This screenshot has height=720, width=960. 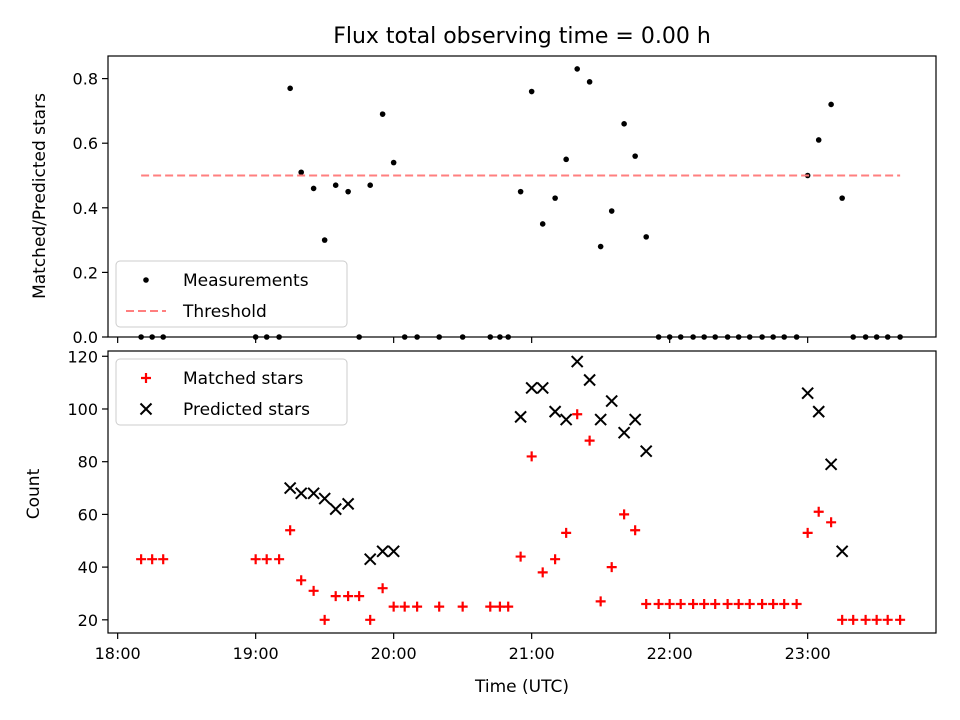 What do you see at coordinates (670, 653) in the screenshot?
I see `x-tick-label: 22:00` at bounding box center [670, 653].